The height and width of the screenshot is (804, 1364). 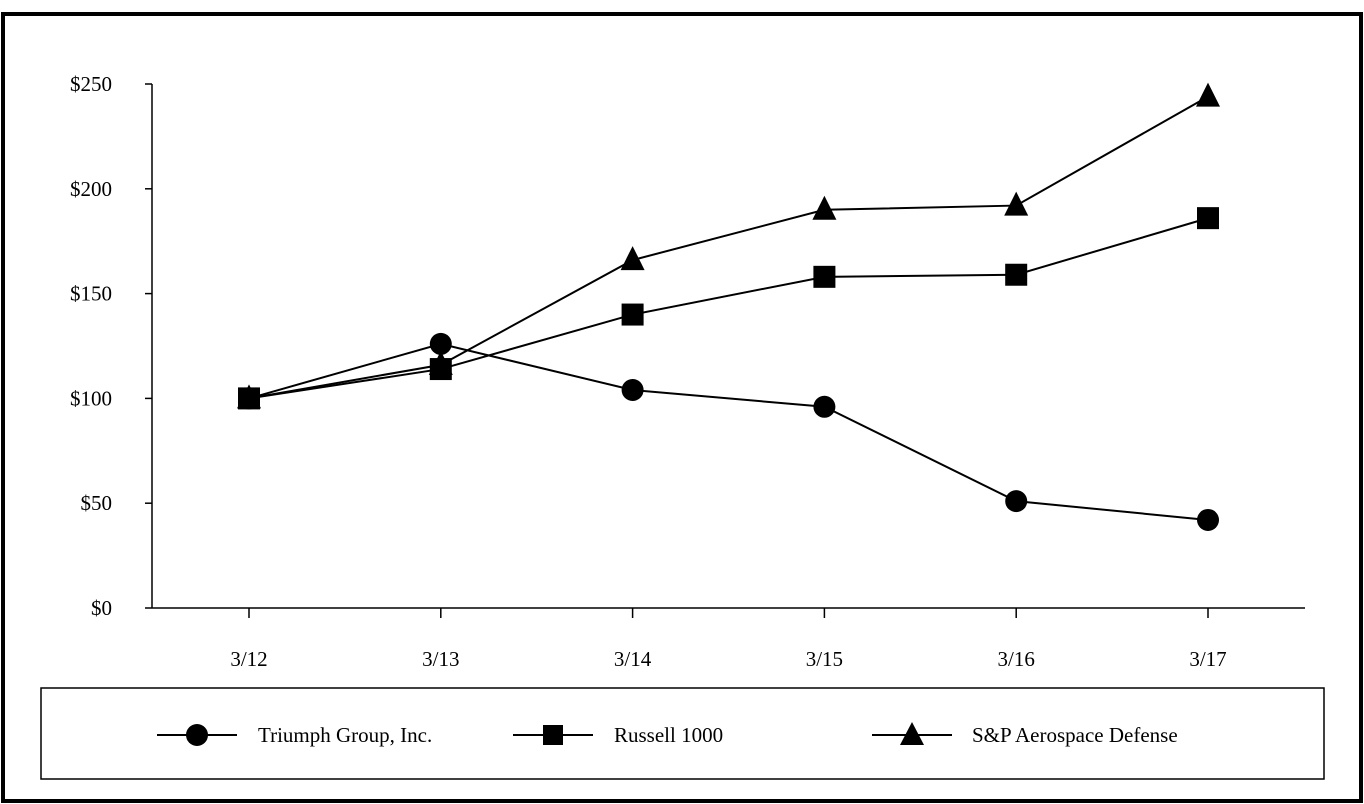 What do you see at coordinates (440, 659) in the screenshot?
I see `x-tick-label: 3/13` at bounding box center [440, 659].